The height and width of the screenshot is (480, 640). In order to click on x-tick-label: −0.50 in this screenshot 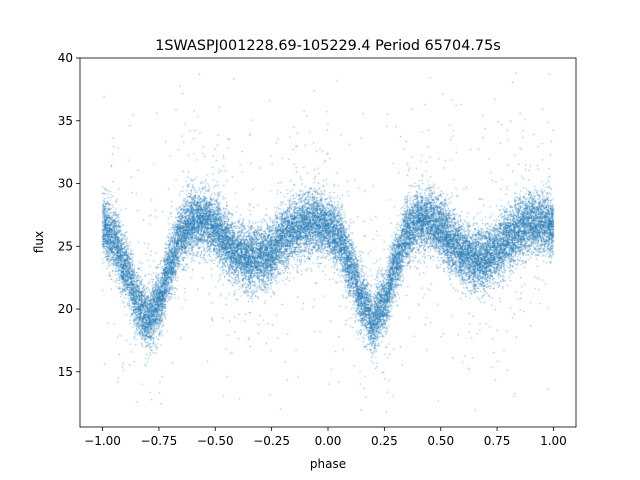, I will do `click(215, 441)`.